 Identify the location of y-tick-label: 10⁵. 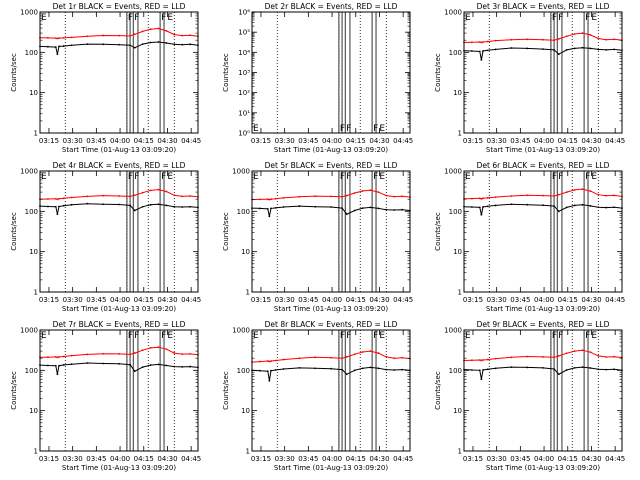
(244, 33).